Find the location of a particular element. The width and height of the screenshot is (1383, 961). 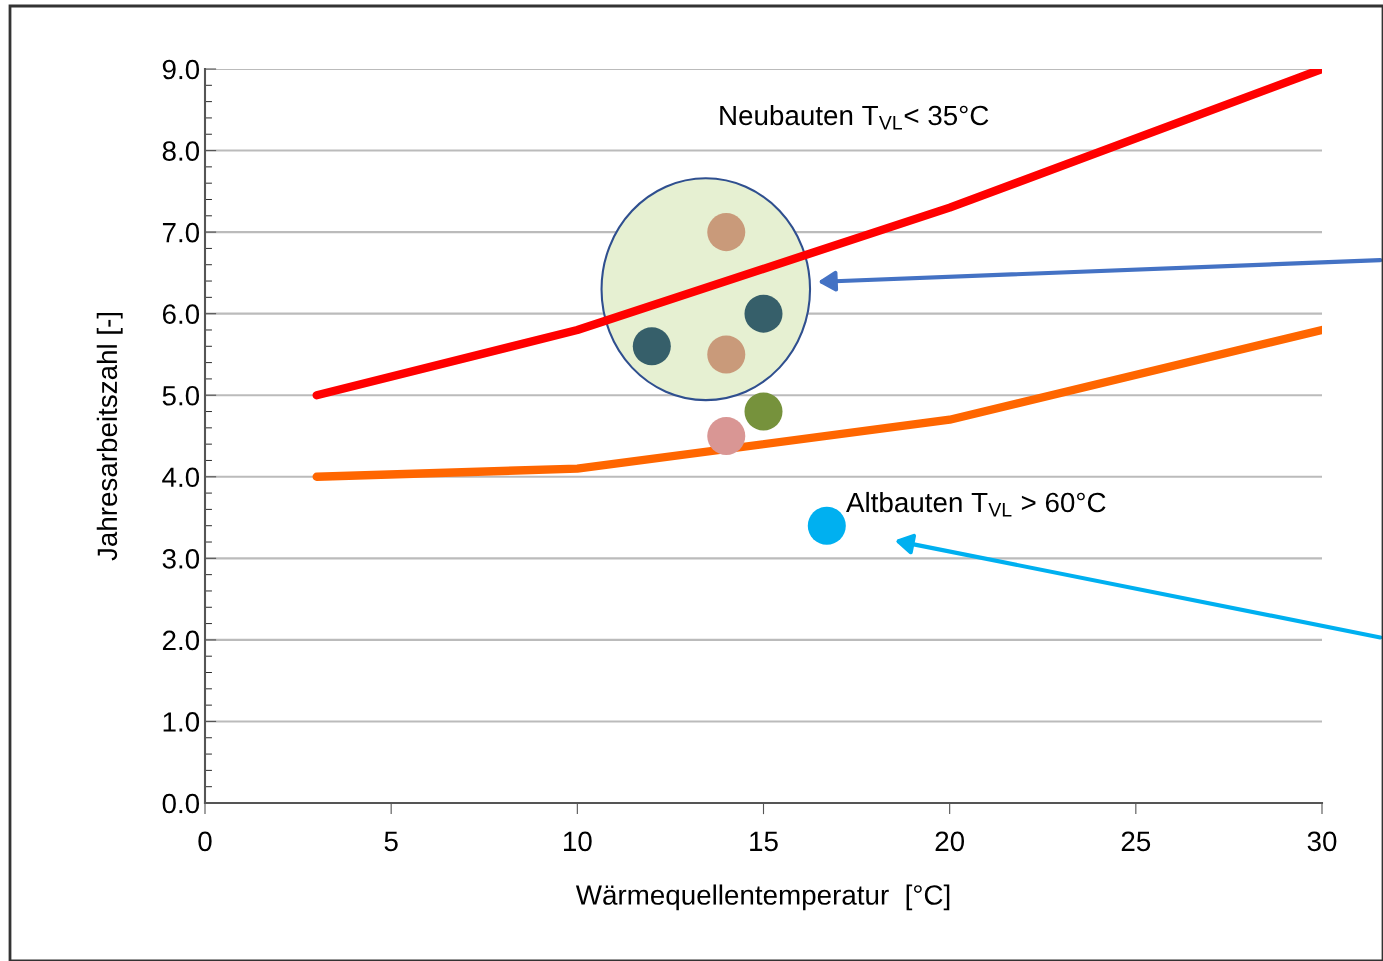

y-tick-label: 3.0 is located at coordinates (181, 559).